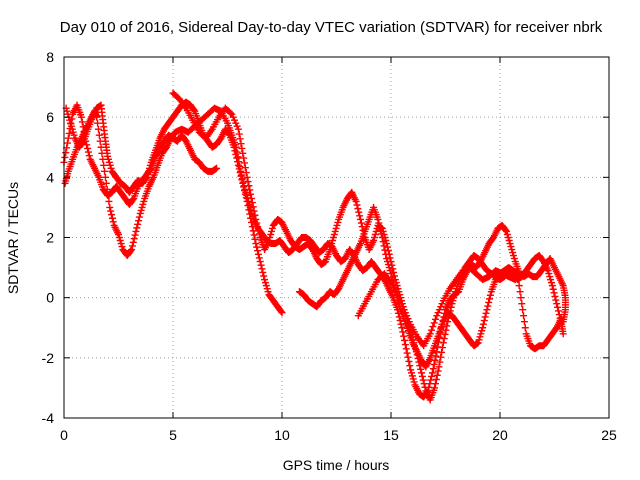 This screenshot has width=640, height=480. What do you see at coordinates (173, 435) in the screenshot?
I see `x-tick-label: 5` at bounding box center [173, 435].